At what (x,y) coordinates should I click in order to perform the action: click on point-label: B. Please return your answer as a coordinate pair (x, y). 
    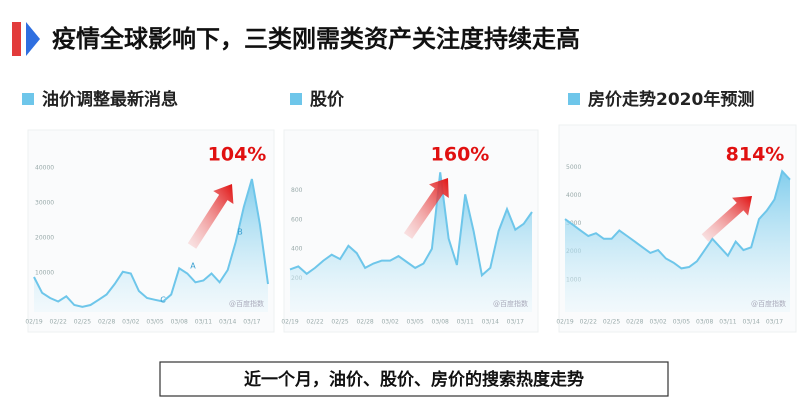
    Looking at the image, I should click on (240, 232).